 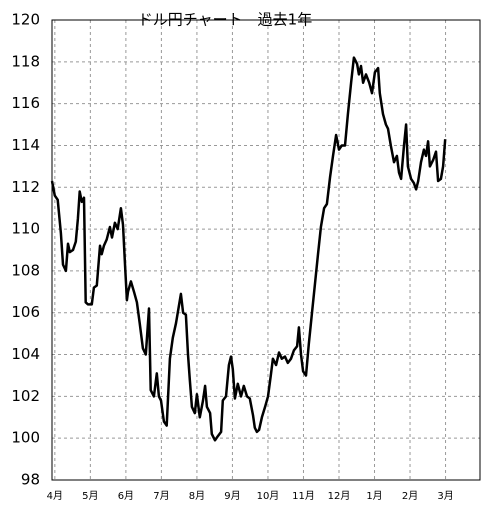 I want to click on x-tick-label: 1月, so click(x=374, y=496).